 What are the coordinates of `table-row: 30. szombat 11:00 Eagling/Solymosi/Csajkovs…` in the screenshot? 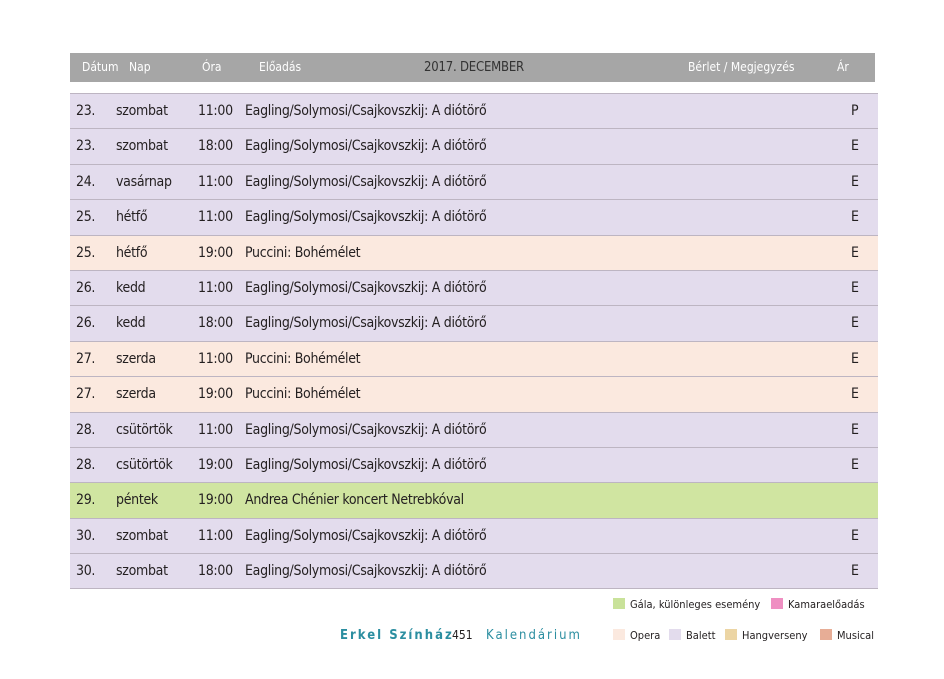 It's located at (474, 535).